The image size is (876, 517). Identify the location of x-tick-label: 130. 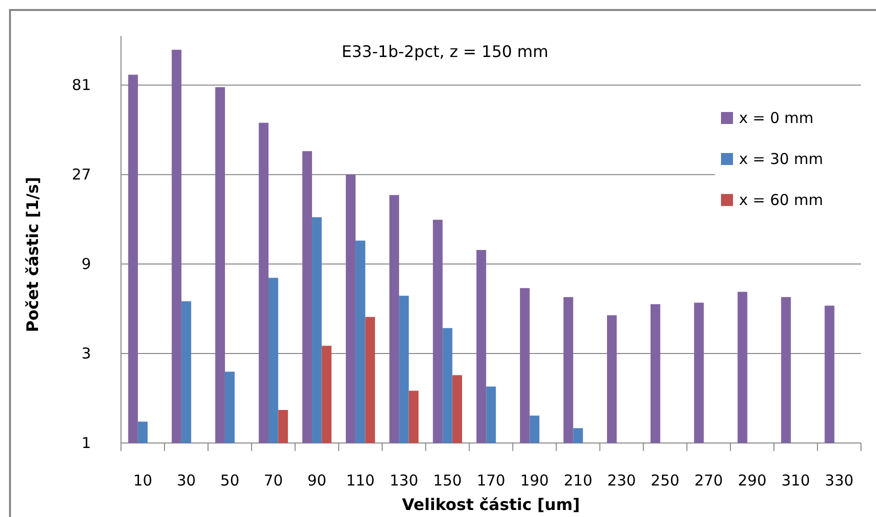
(404, 481).